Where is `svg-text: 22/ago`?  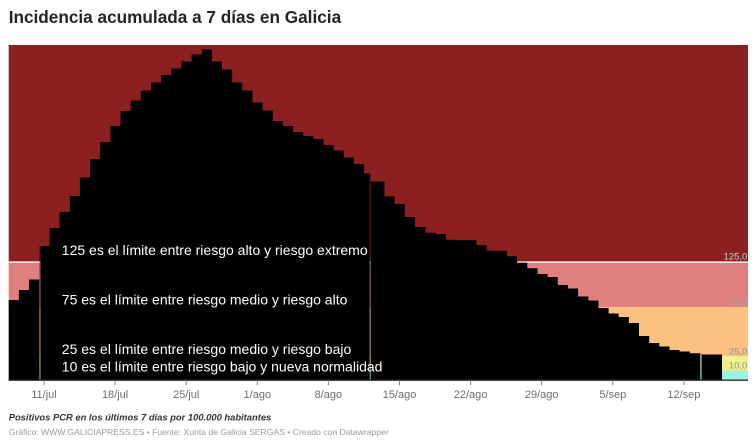 svg-text: 22/ago is located at coordinates (471, 395).